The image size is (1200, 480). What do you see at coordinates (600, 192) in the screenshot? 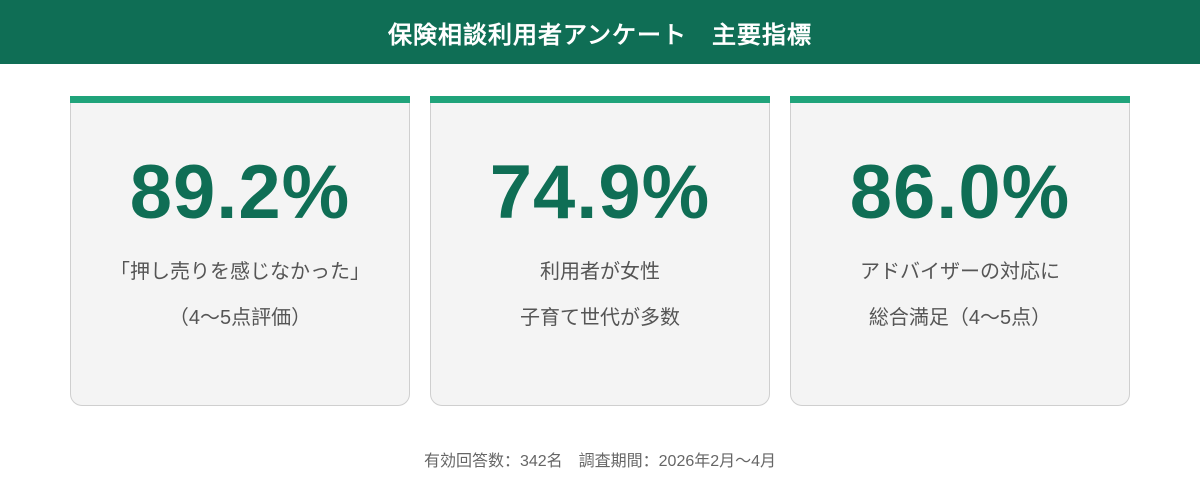
I see `stat-value: 74.9%` at bounding box center [600, 192].